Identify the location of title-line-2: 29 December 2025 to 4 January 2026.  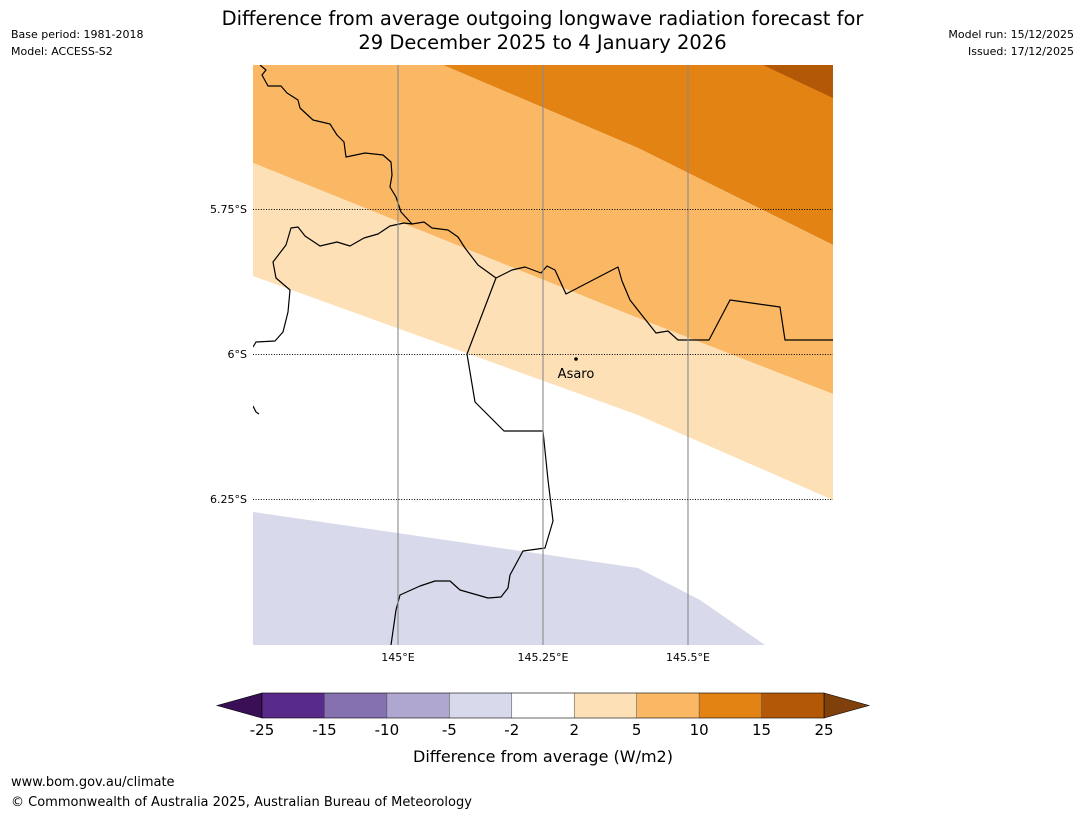
(542, 42).